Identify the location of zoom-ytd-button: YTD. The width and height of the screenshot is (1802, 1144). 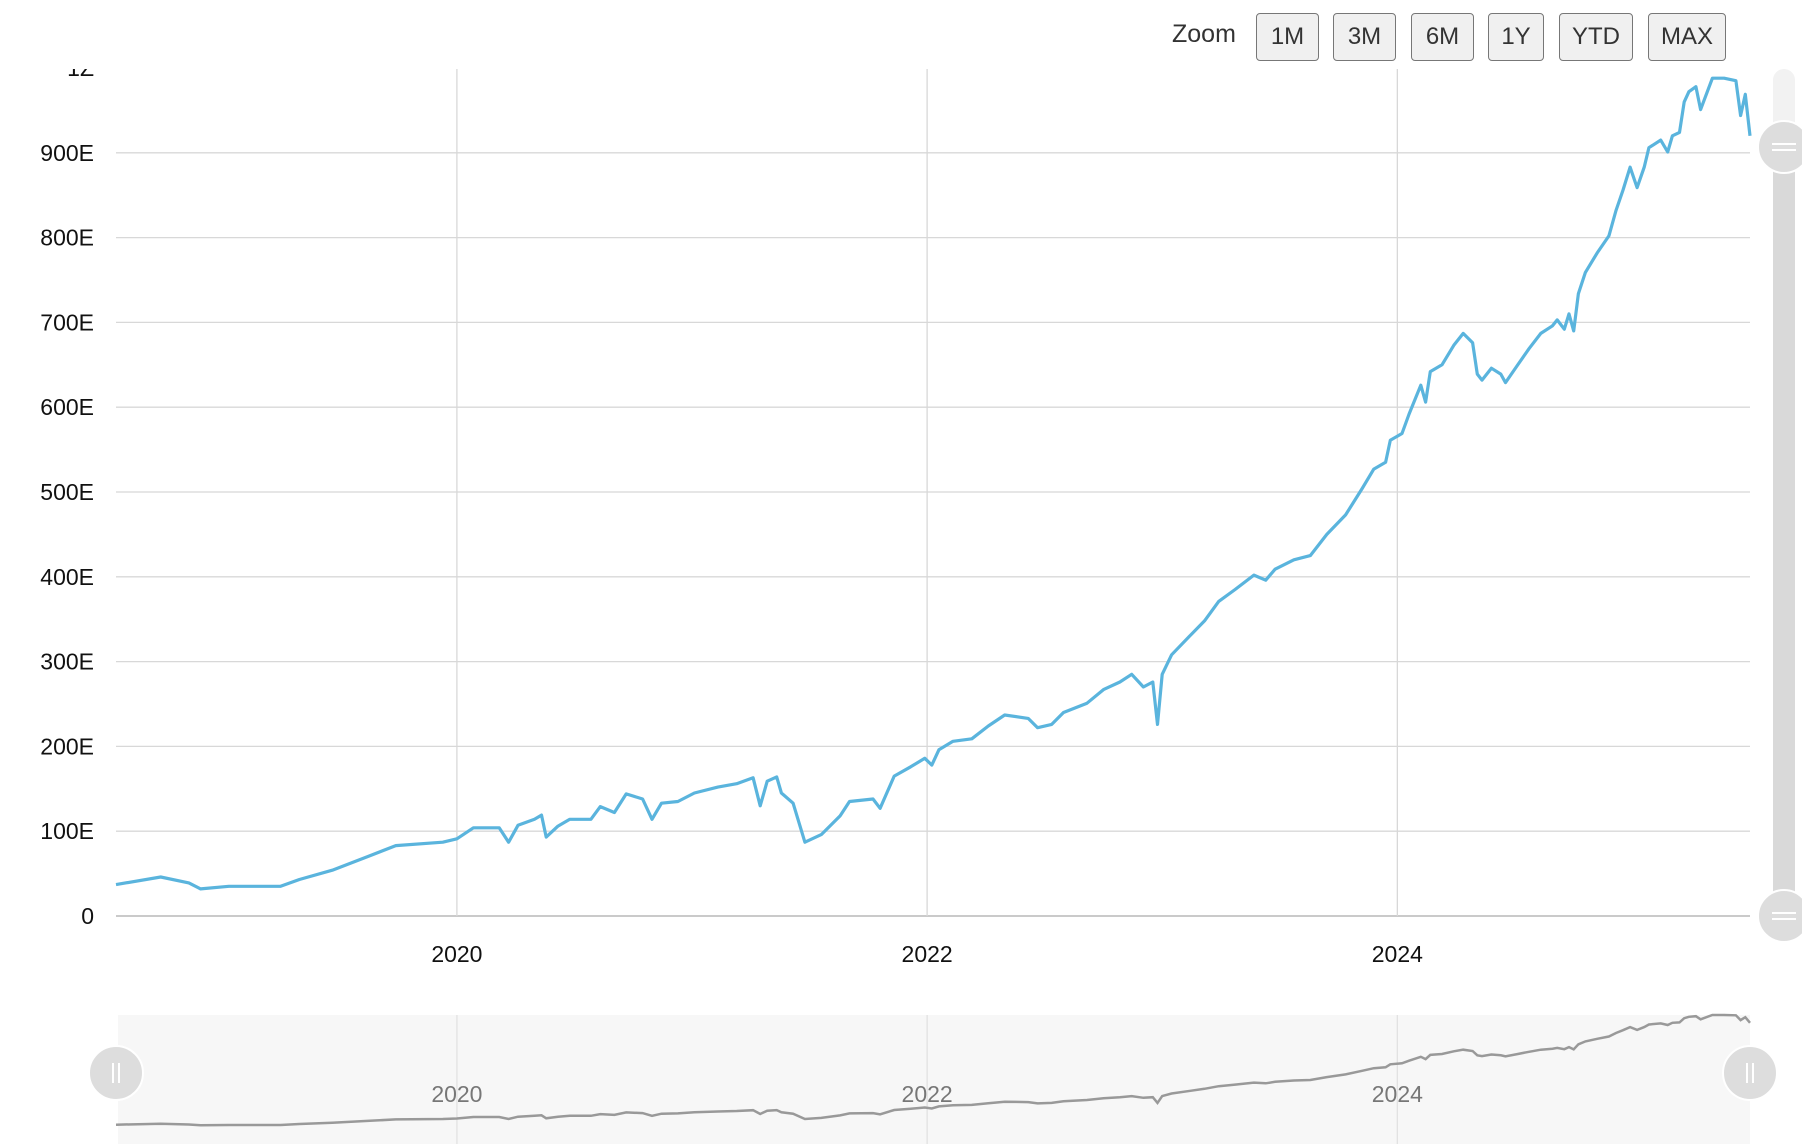
(1596, 37).